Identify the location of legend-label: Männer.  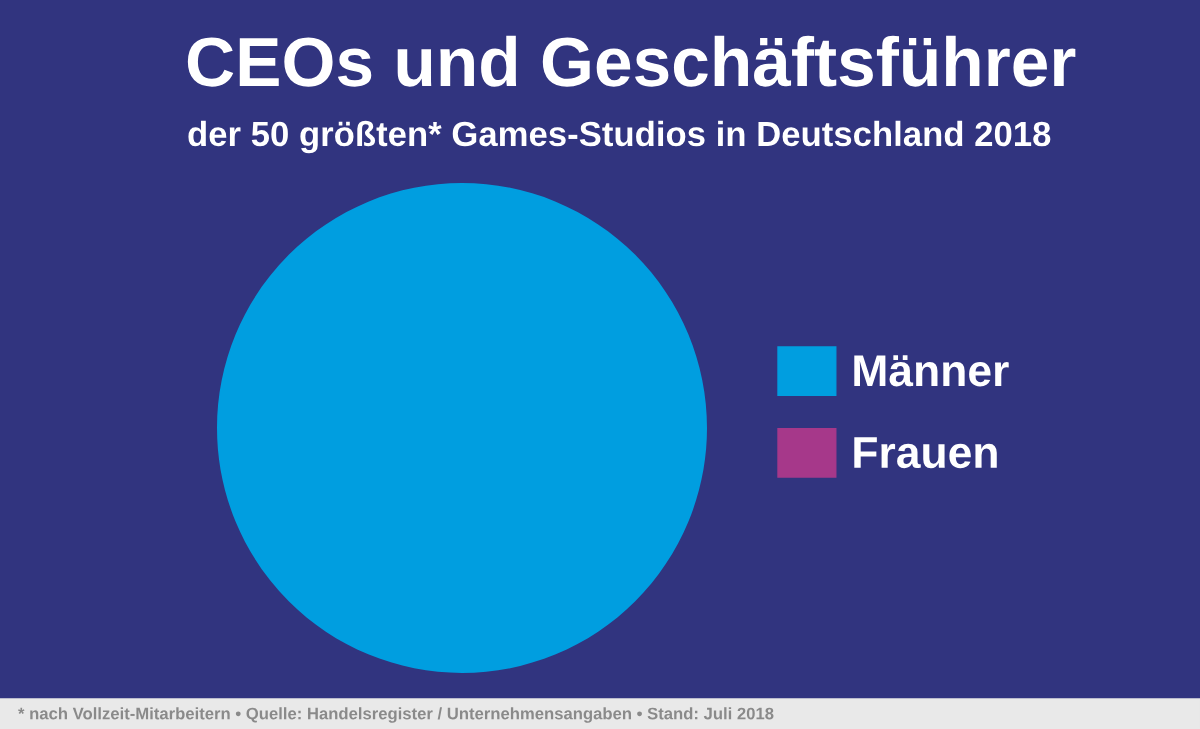
(931, 371).